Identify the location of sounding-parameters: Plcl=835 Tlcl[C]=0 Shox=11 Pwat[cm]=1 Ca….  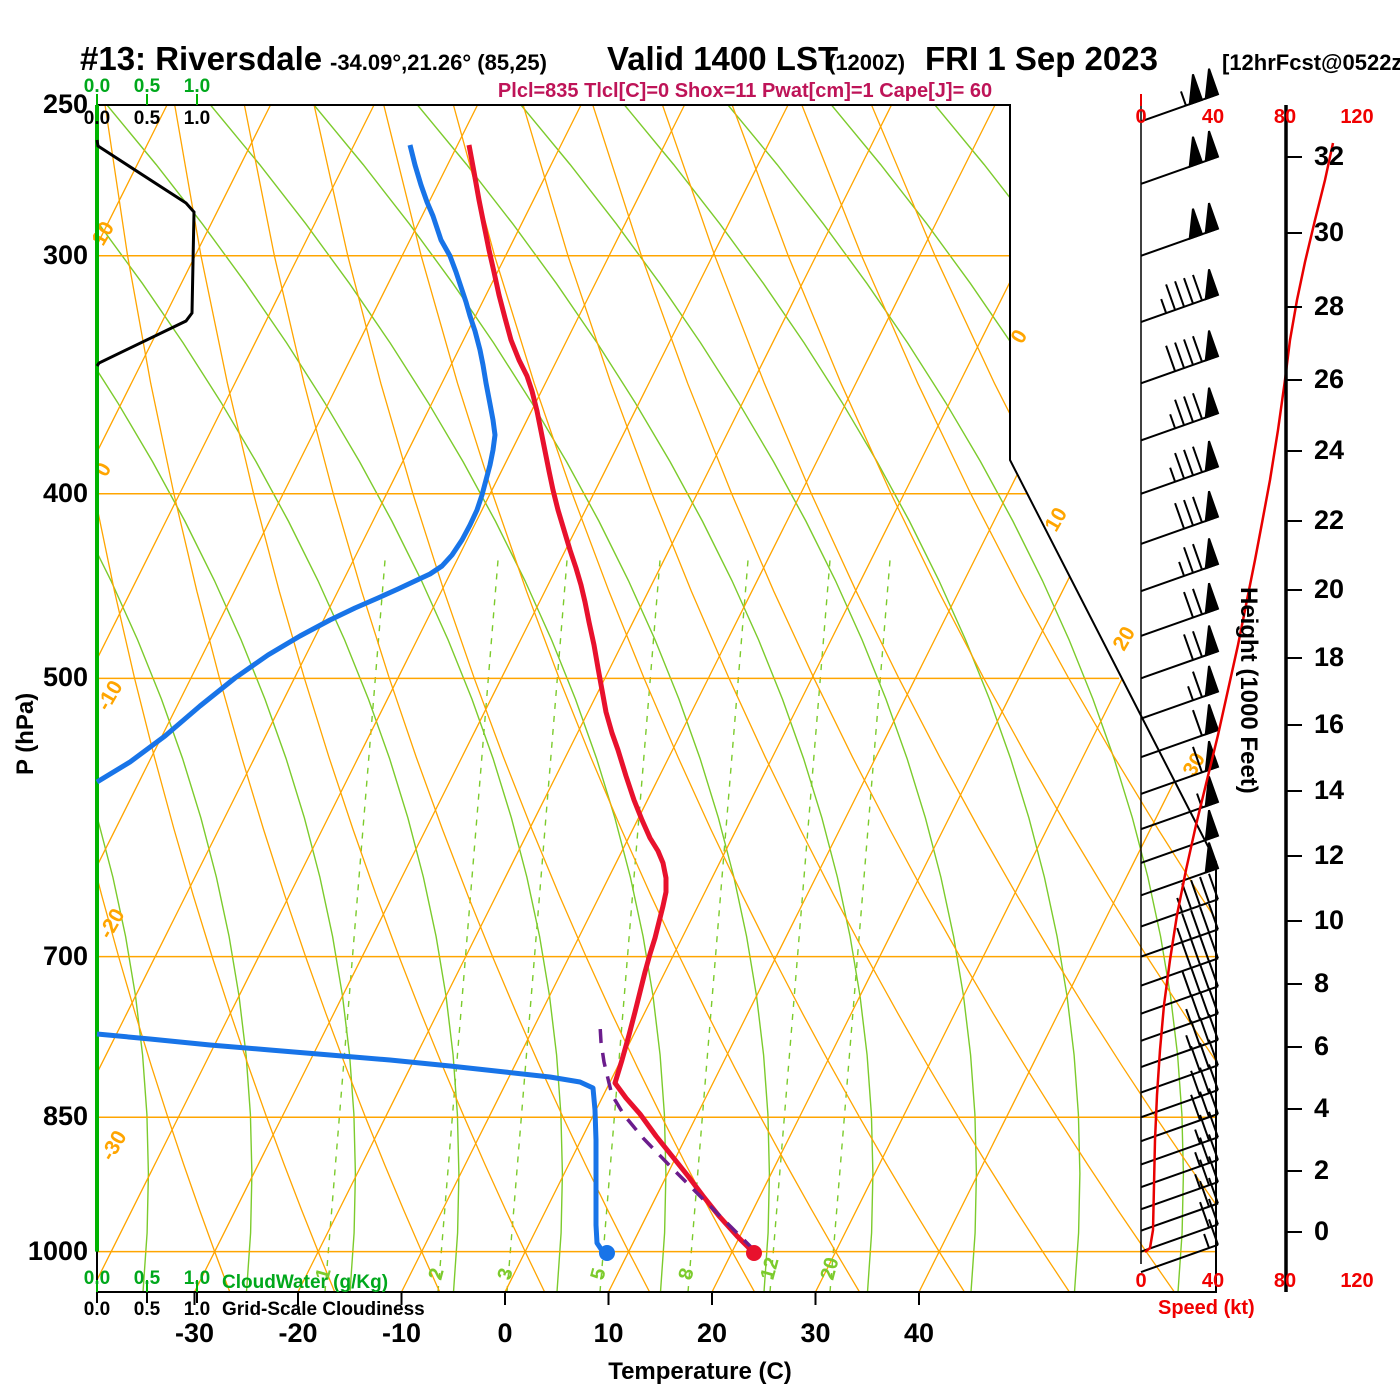
(745, 91).